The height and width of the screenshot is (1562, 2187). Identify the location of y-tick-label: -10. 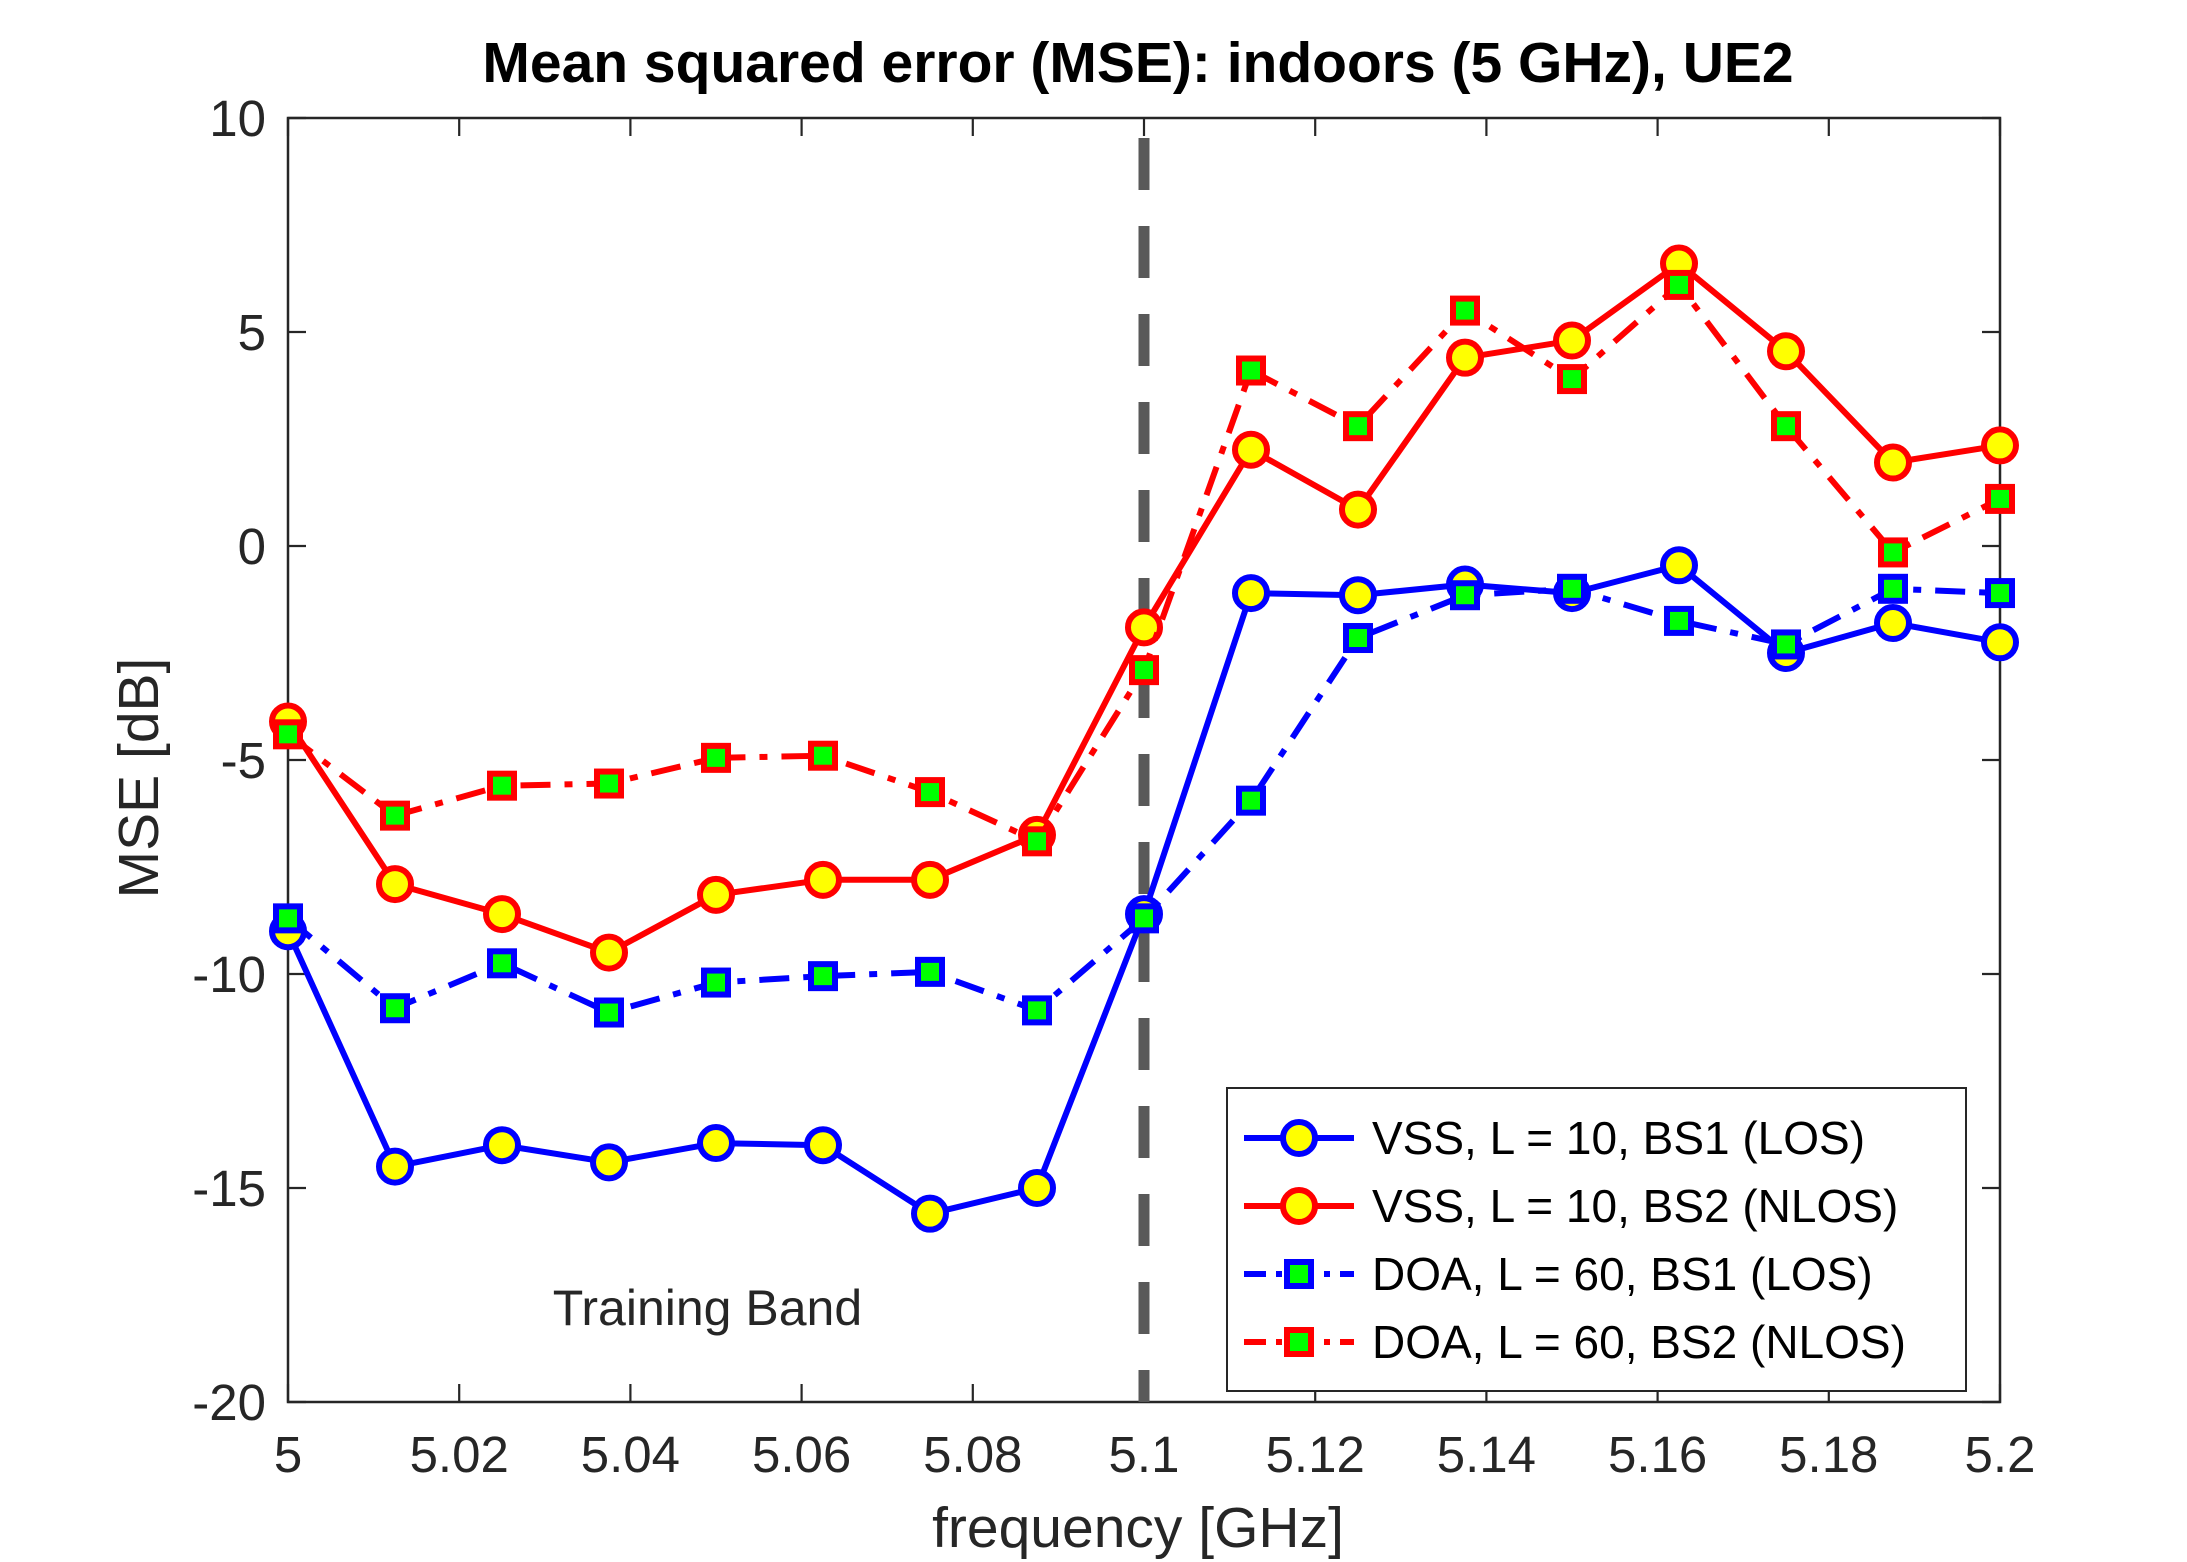
(229, 974).